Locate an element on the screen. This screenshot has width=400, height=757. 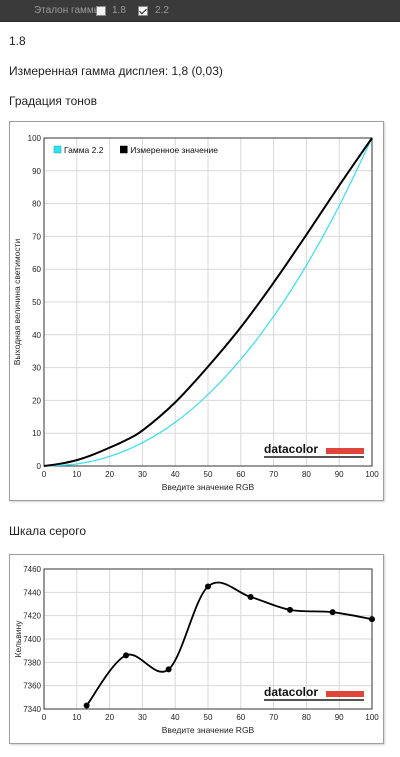
y-tick-label: 80 is located at coordinates (36, 204).